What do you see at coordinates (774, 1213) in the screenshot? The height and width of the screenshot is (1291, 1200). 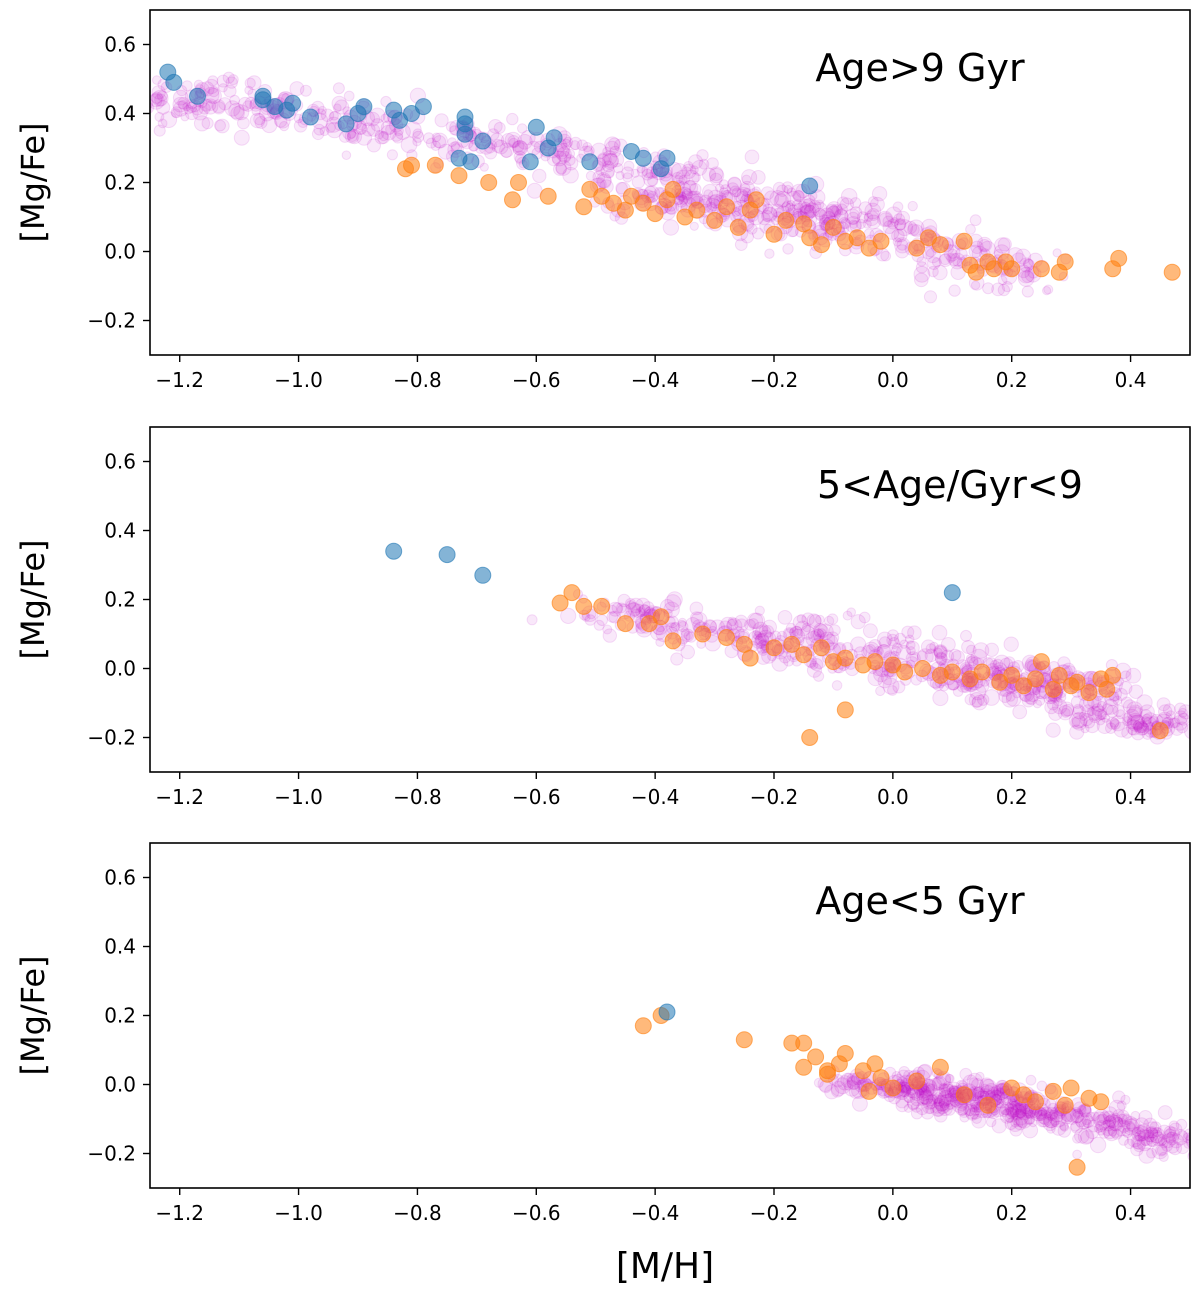 I see `x-tick-label: −0.2` at bounding box center [774, 1213].